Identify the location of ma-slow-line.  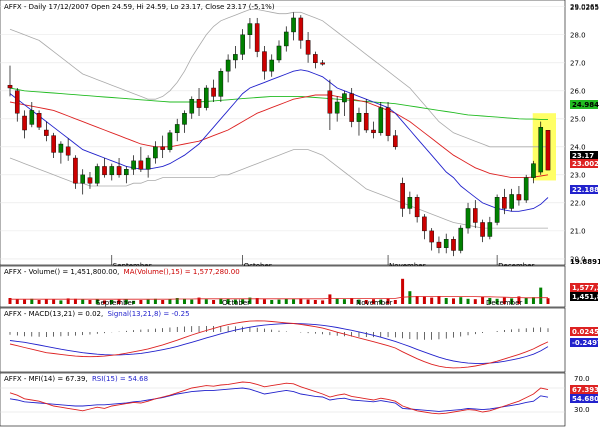
(278, 103).